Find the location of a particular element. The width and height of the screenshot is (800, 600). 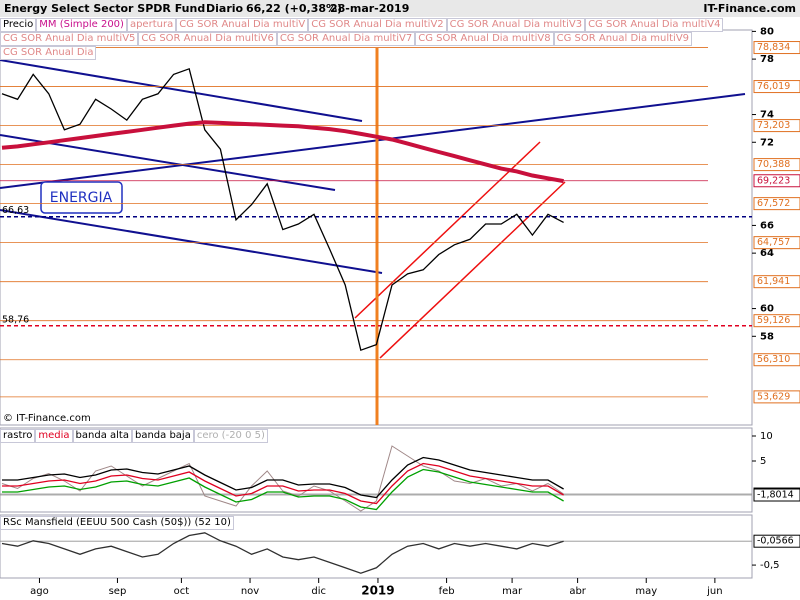

legend-entry: CG SOR Anual Dia multiV8 is located at coordinates (484, 39).